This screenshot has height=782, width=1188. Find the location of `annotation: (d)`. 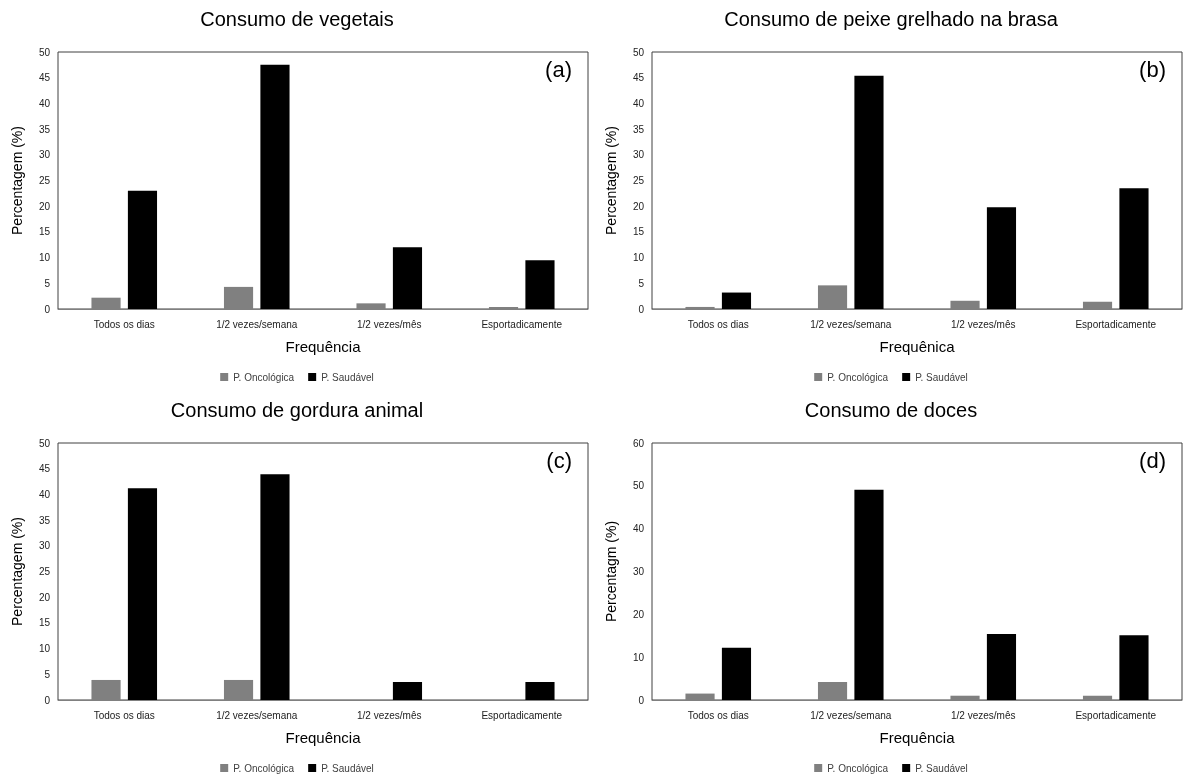

annotation: (d) is located at coordinates (1152, 460).